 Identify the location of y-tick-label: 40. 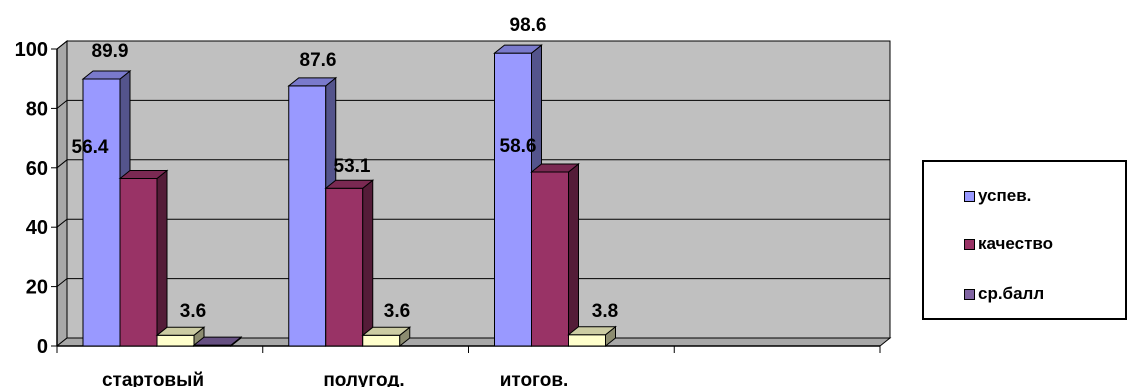
(37, 228).